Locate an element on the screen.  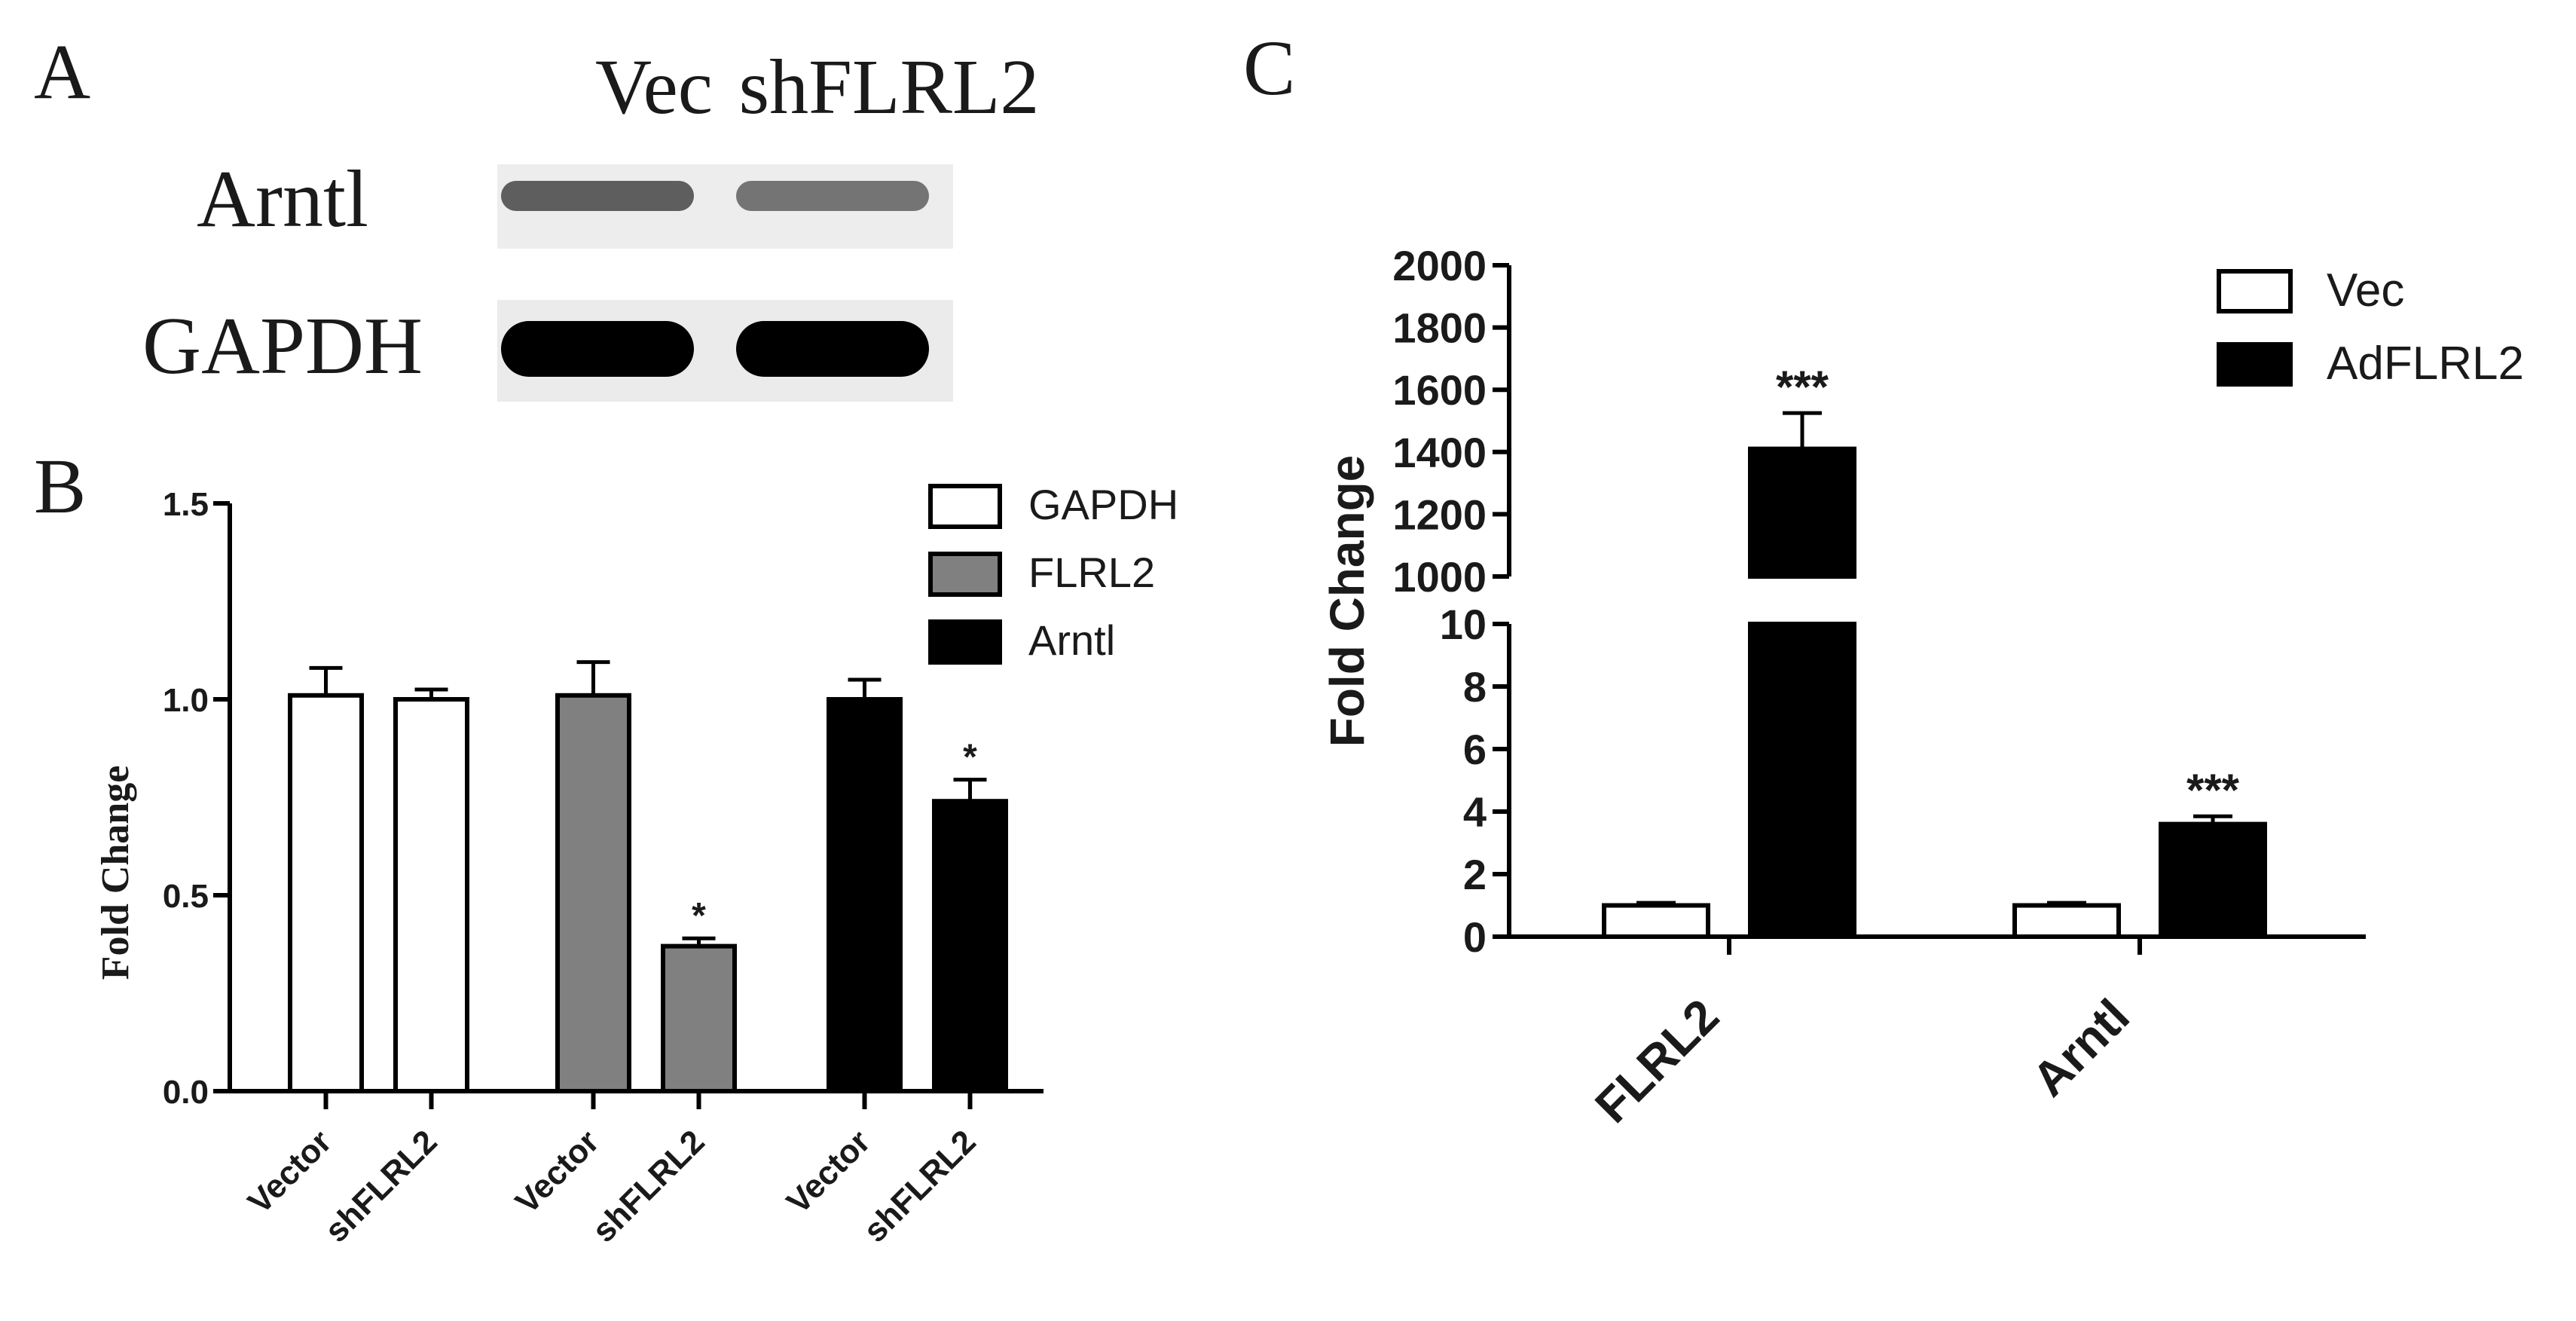
legend-label-arntl: Arntl is located at coordinates (1071, 640).